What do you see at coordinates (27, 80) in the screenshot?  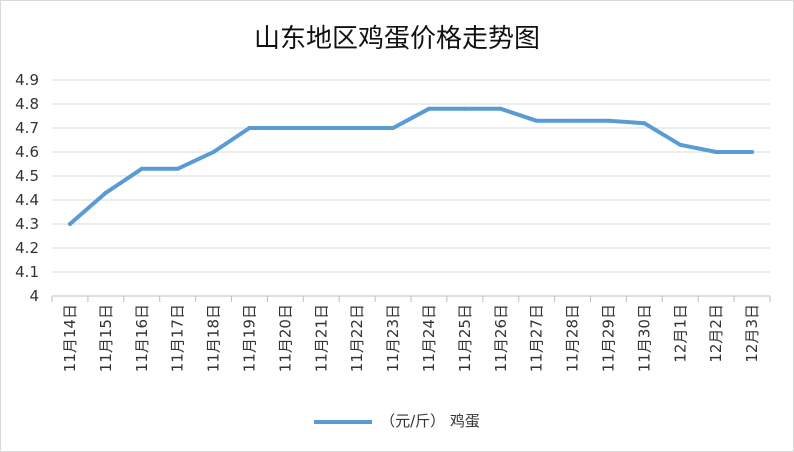 I see `y-tick-label: 4.9` at bounding box center [27, 80].